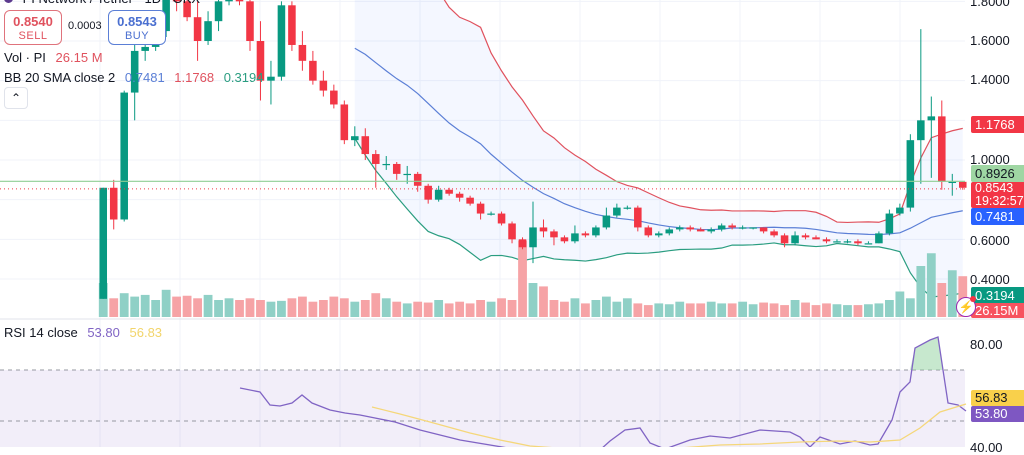  Describe the element at coordinates (243, 77) in the screenshot. I see `bb-lower-value: 0.3194` at that location.